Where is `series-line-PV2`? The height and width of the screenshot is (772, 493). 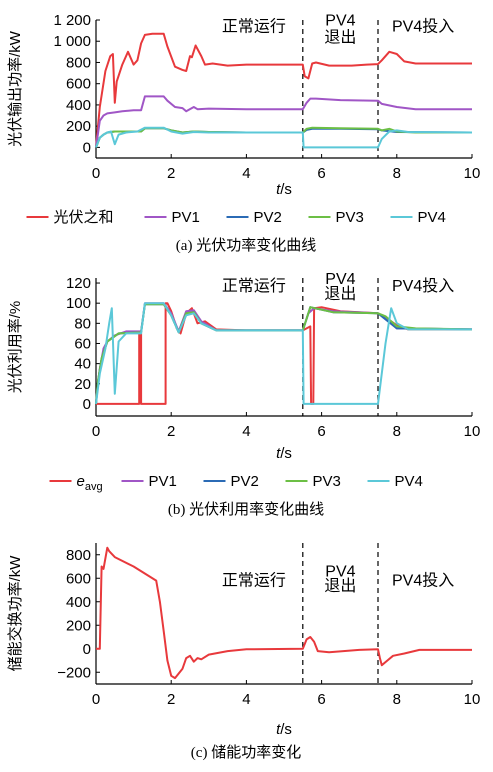 series-line-PV2 is located at coordinates (284, 353).